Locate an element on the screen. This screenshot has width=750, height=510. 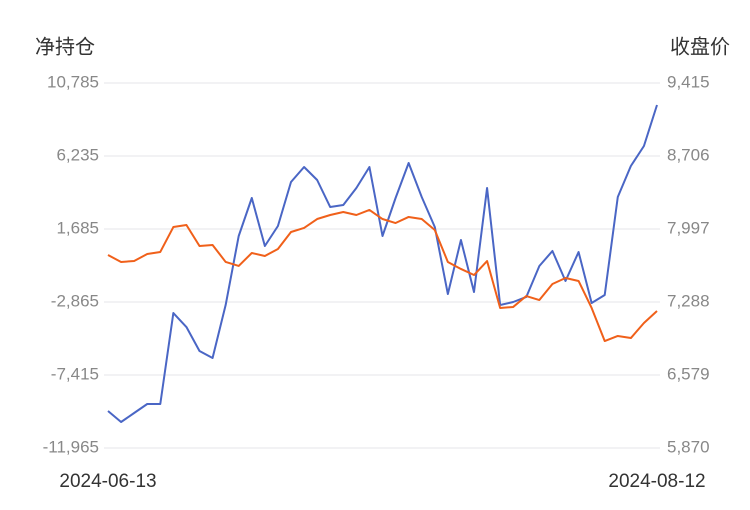
y2-tick-label: 6,579 is located at coordinates (688, 373).